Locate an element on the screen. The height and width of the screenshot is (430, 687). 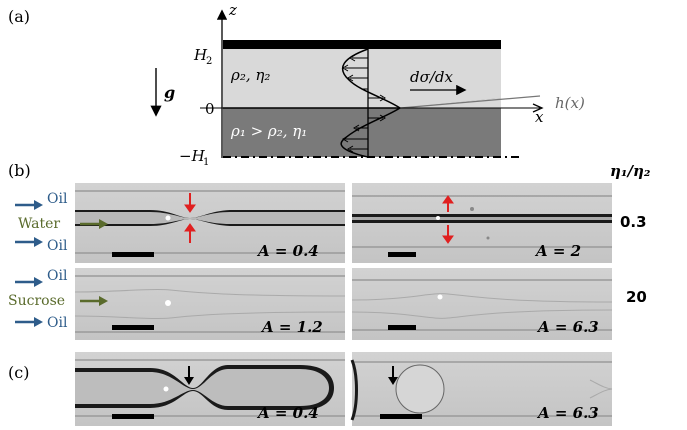
sucrose-label: Sucrose is located at coordinates (36, 301).